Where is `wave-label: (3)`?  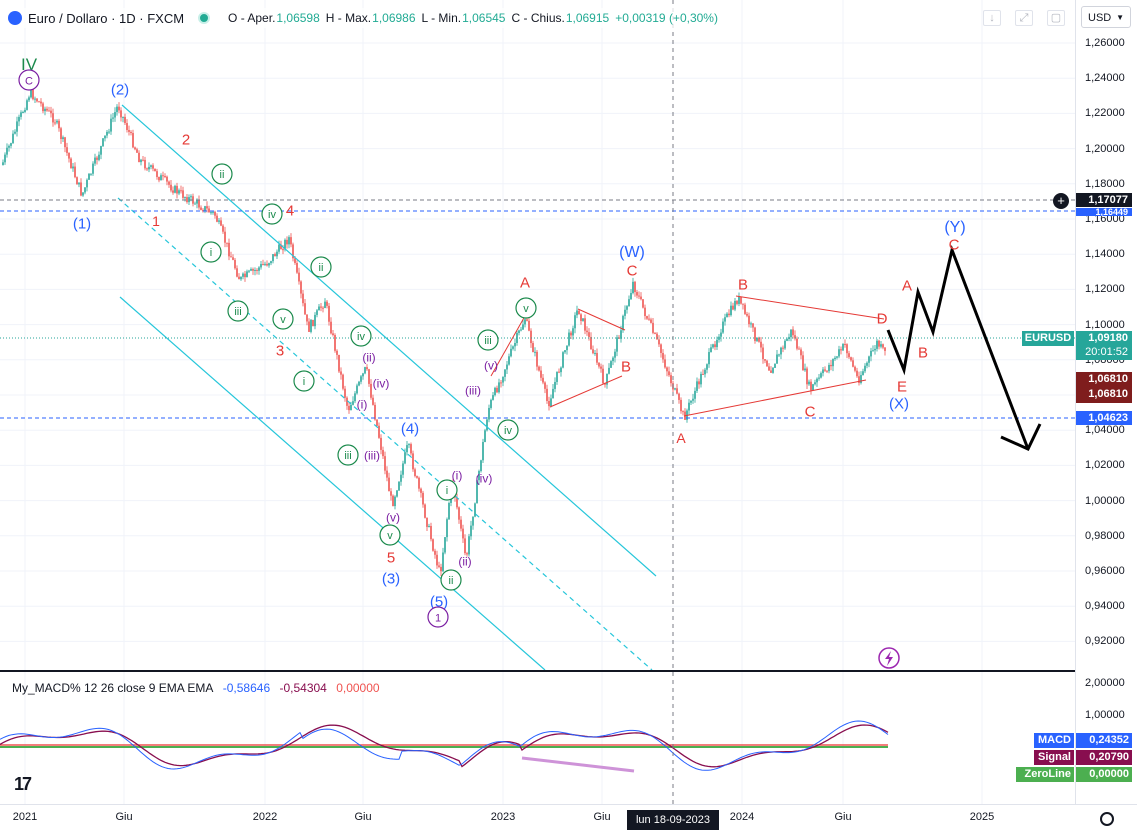 wave-label: (3) is located at coordinates (391, 578).